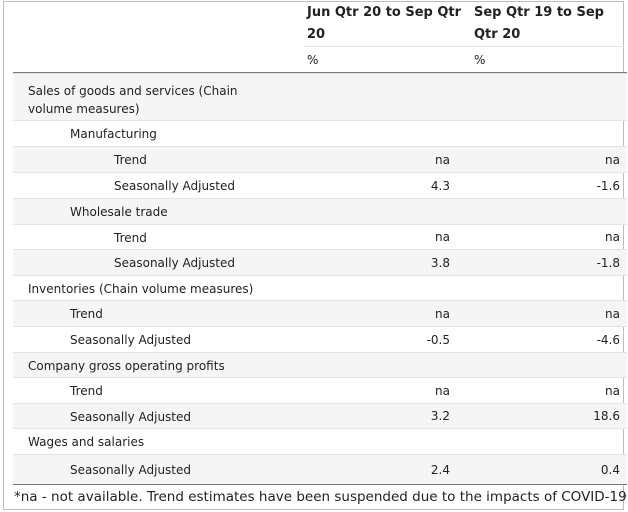 This screenshot has width=628, height=512. Describe the element at coordinates (141, 288) in the screenshot. I see `row-label: Inventories (Chain volume measures)` at that location.